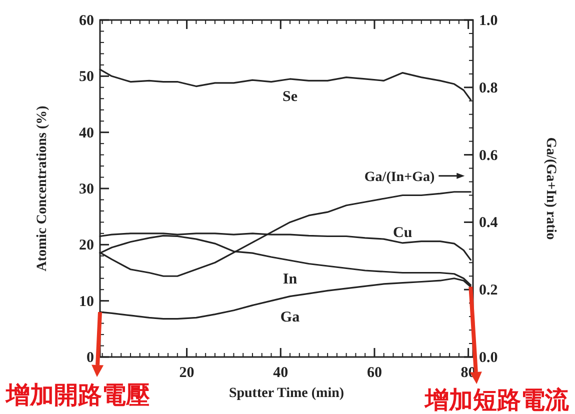  Describe the element at coordinates (86, 77) in the screenshot. I see `y-tick-label: 50` at that location.